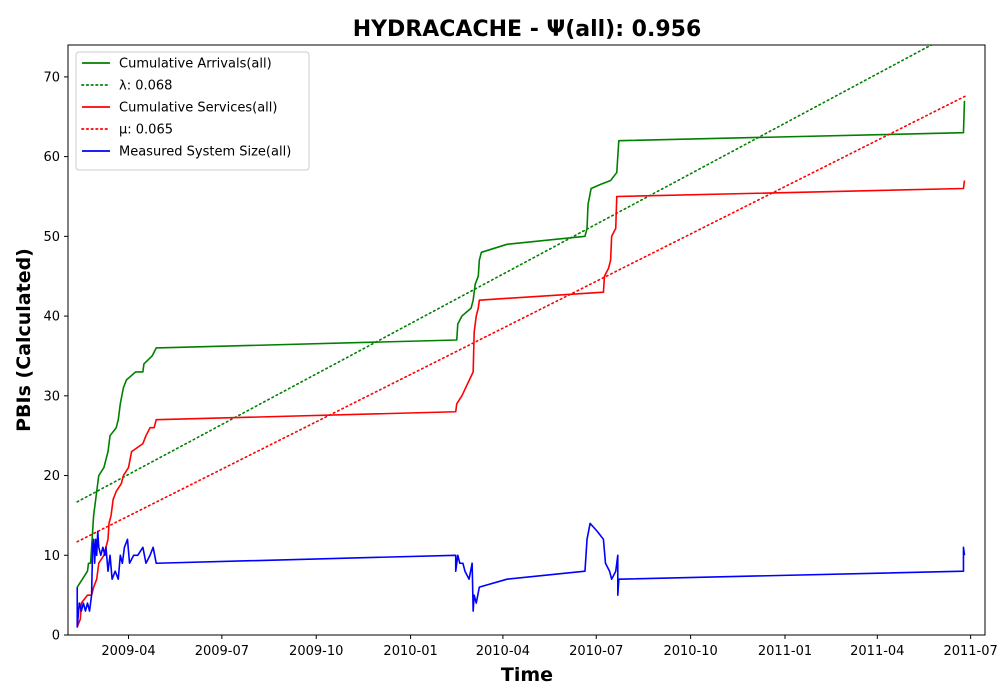 The image size is (1000, 700). Describe the element at coordinates (51, 476) in the screenshot. I see `y-tick-label: 20` at that location.